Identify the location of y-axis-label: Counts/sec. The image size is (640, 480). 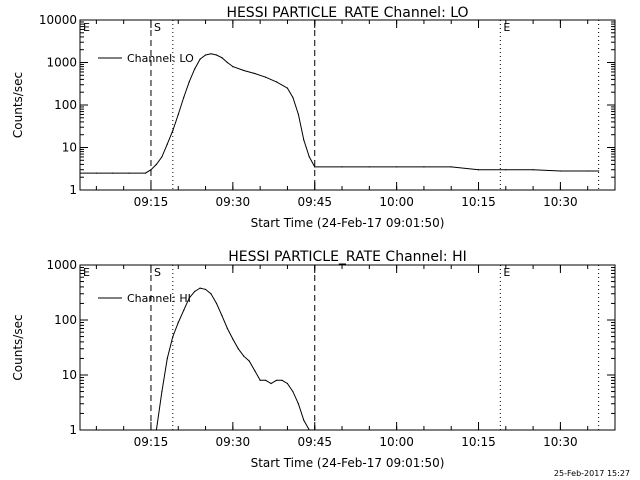
(18, 105).